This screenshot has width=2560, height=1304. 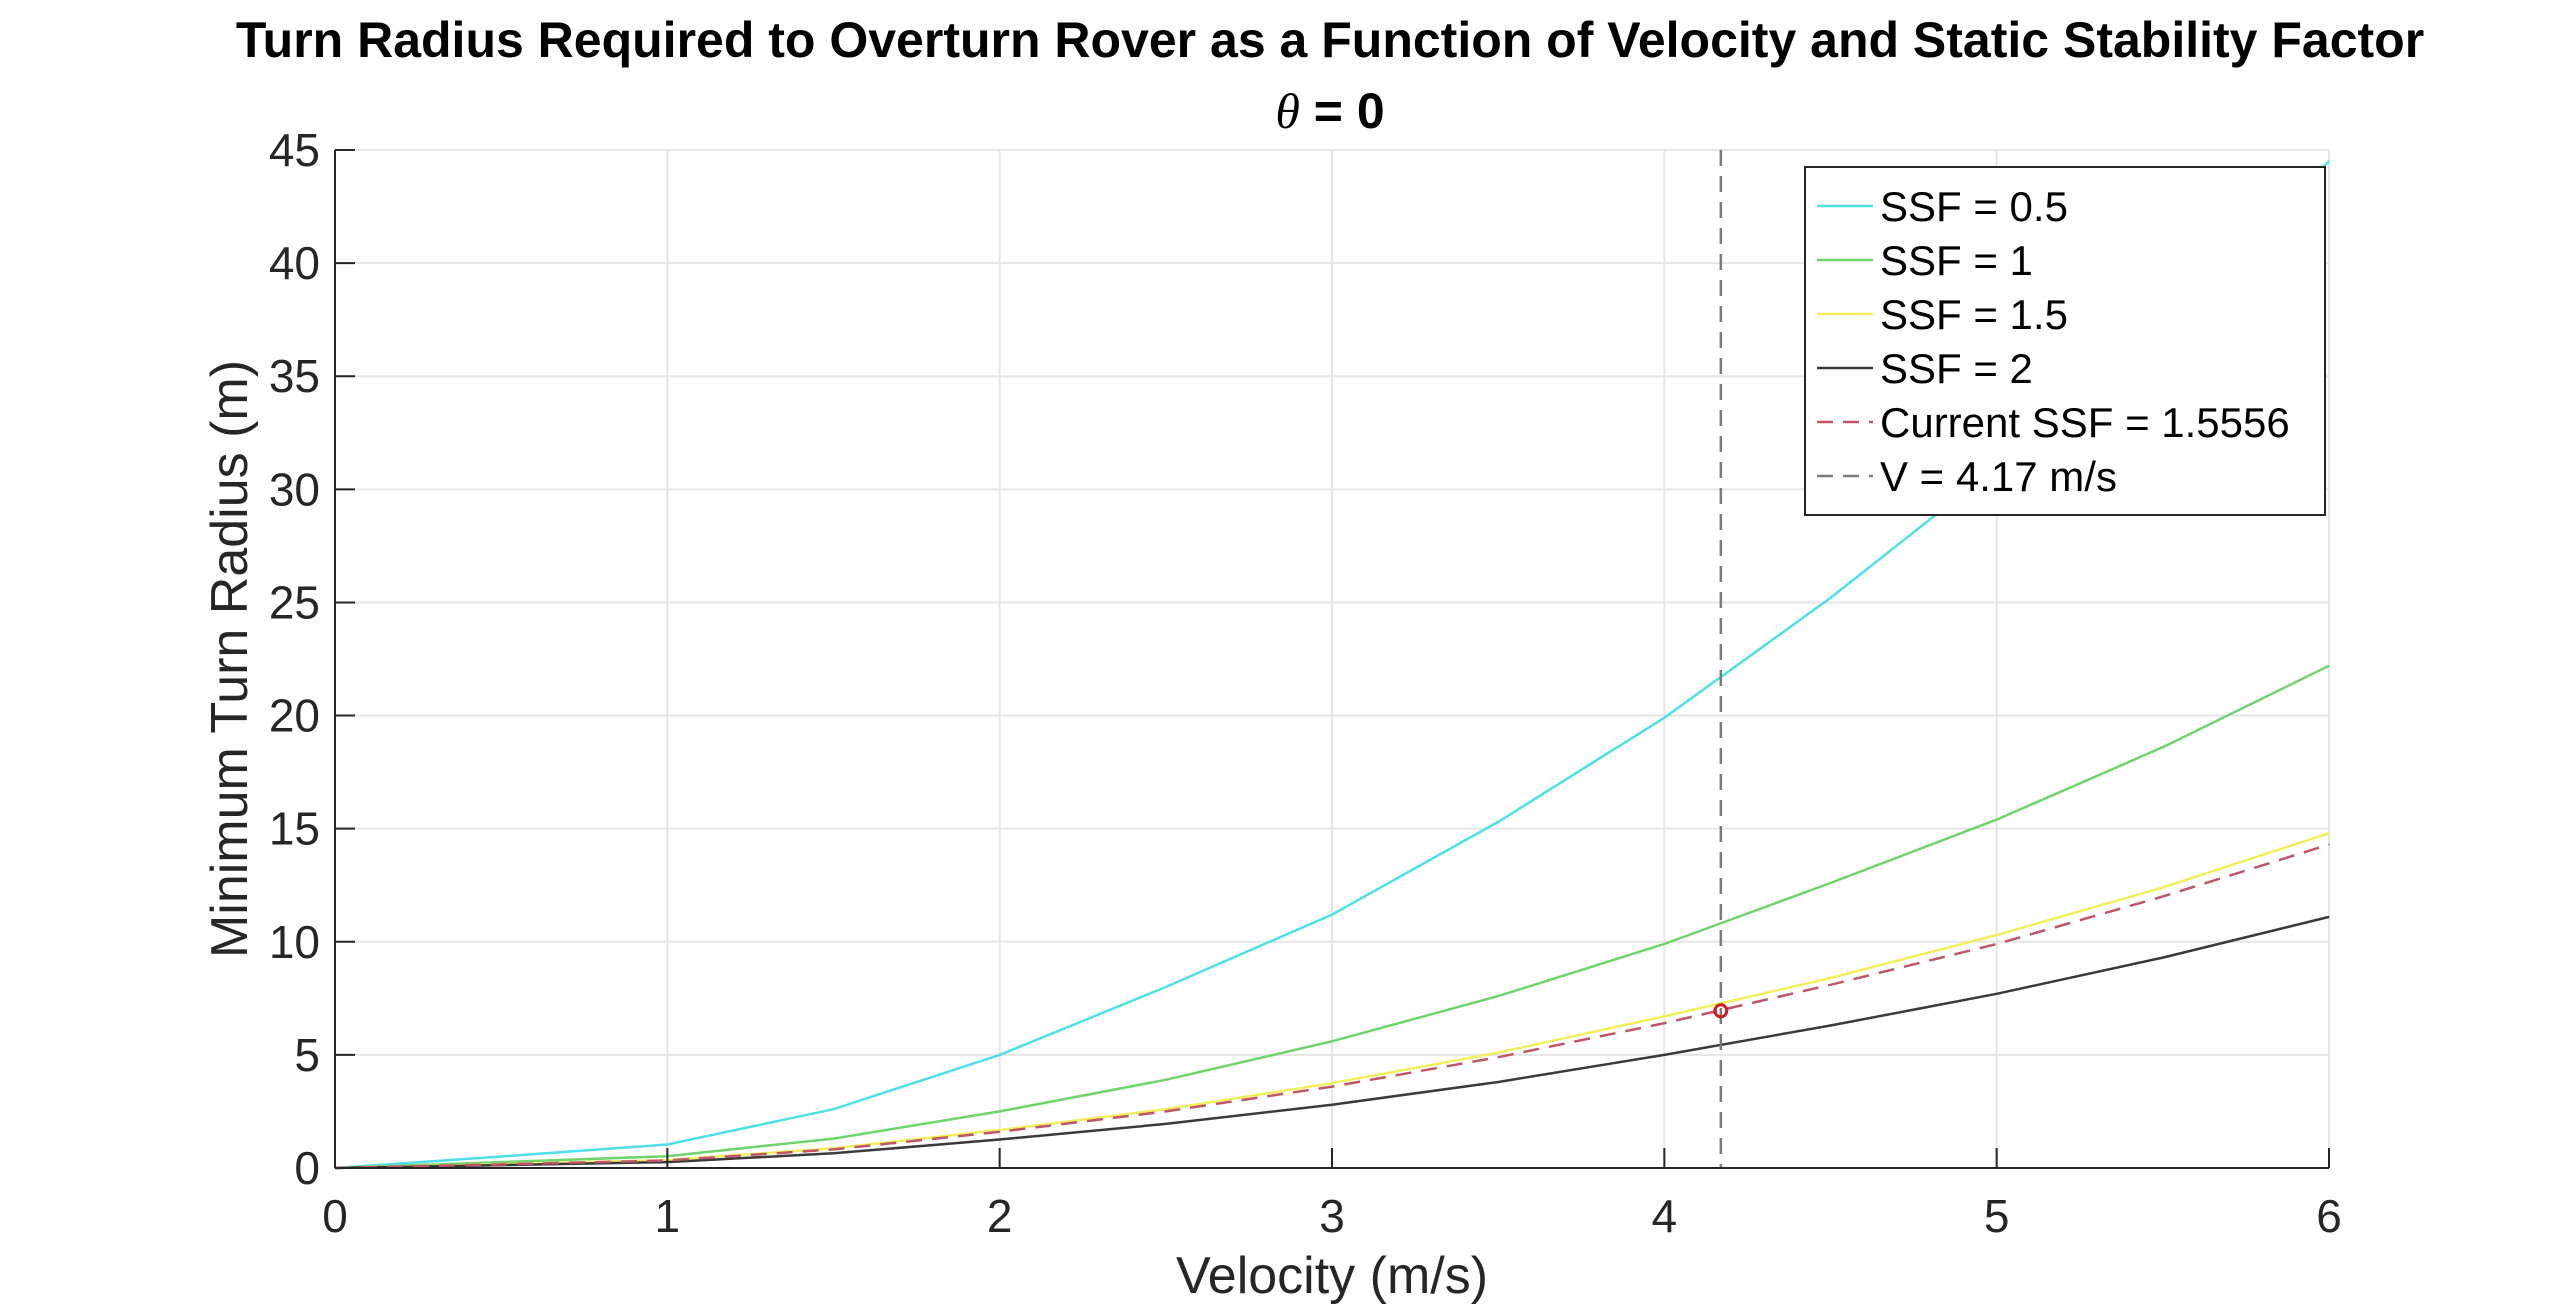 What do you see at coordinates (1974, 206) in the screenshot?
I see `legend-label-0: SSF = 0.5` at bounding box center [1974, 206].